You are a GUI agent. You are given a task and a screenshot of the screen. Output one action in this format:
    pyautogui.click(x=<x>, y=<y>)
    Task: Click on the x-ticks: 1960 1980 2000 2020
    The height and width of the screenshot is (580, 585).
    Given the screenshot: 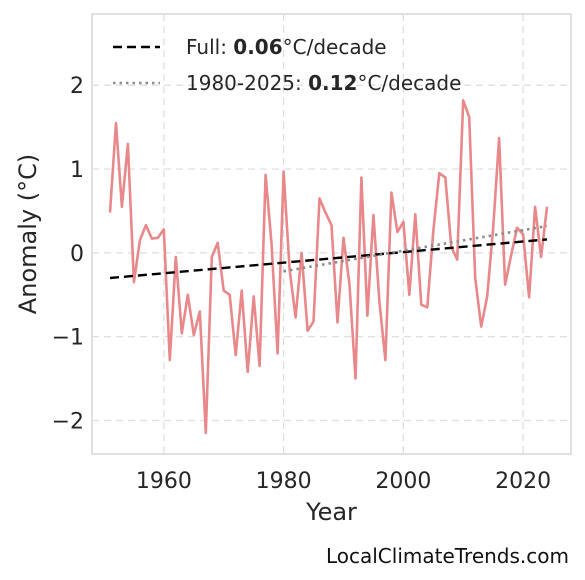 What is the action you would take?
    pyautogui.click(x=343, y=481)
    